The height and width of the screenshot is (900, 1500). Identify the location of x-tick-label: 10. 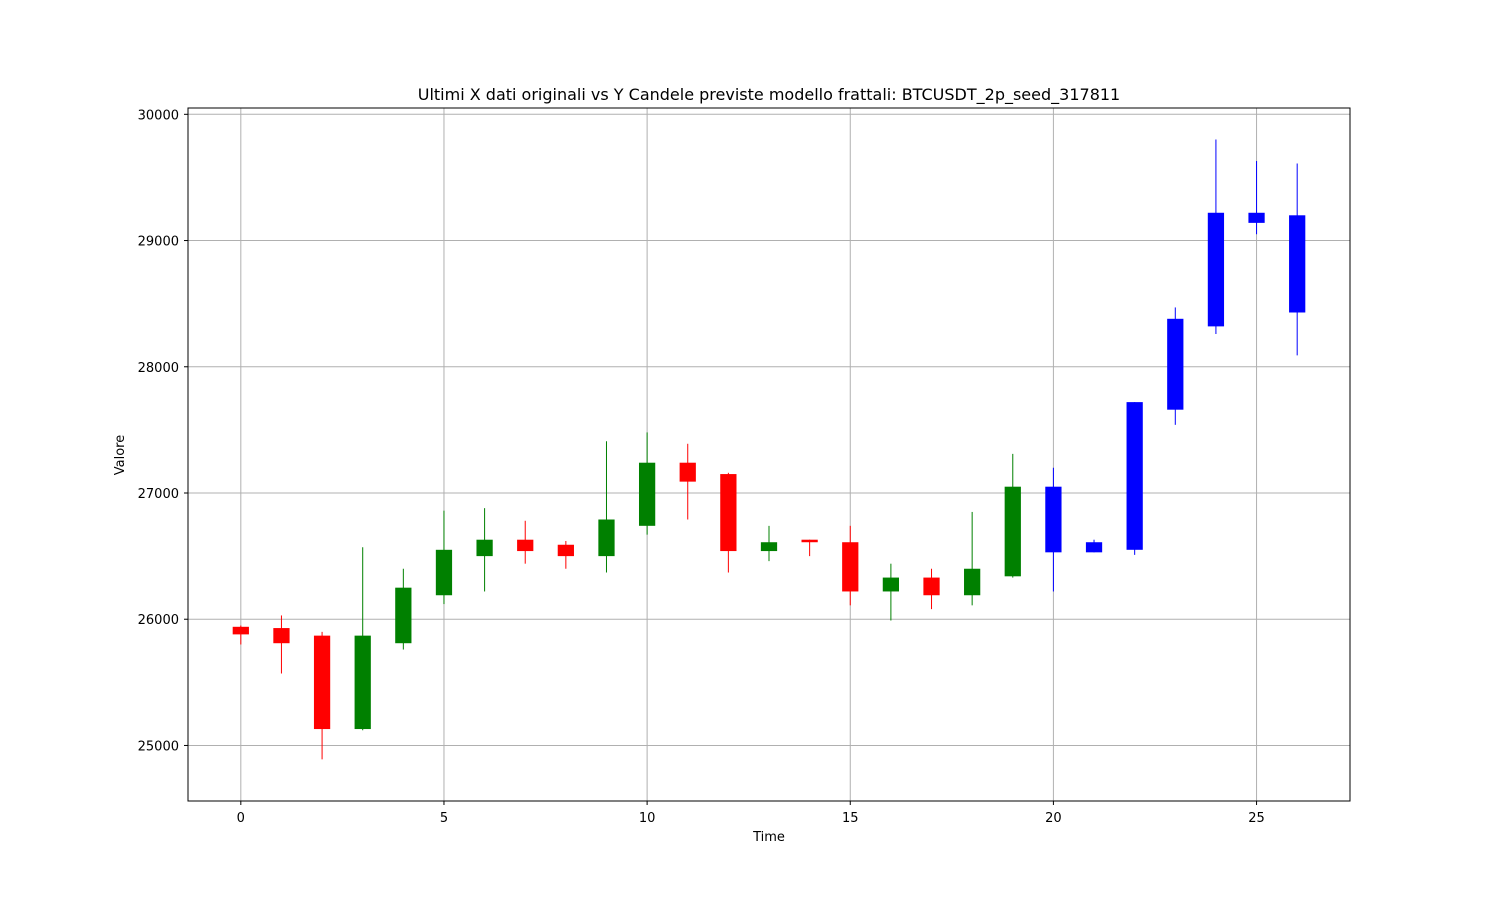
(647, 818).